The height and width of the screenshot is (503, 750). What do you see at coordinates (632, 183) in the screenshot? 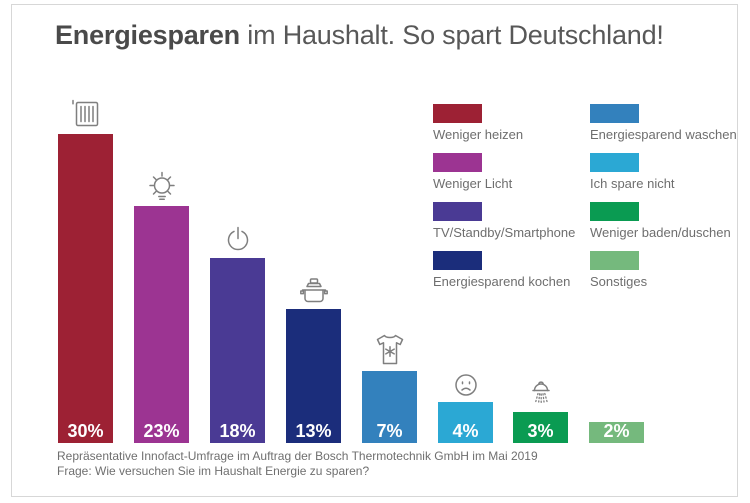
I see `legend-label: Ich spare nicht` at bounding box center [632, 183].